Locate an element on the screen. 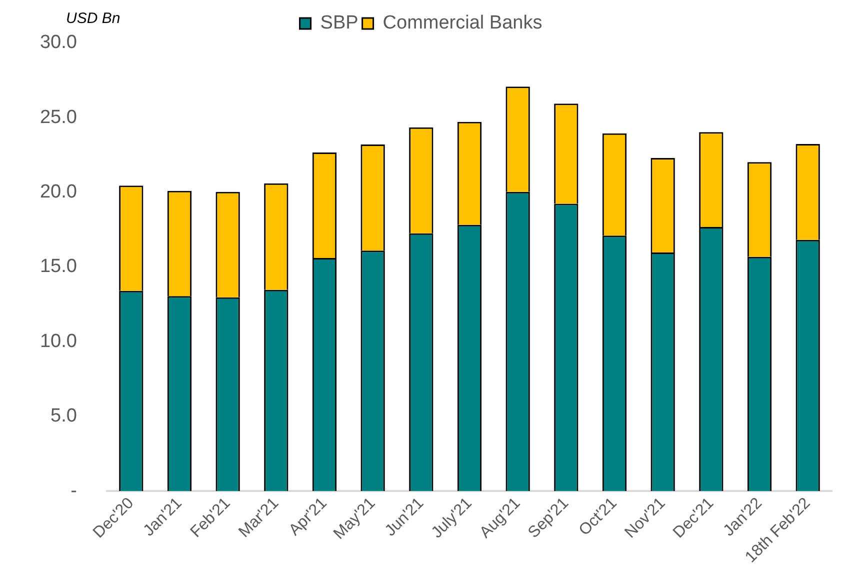 The width and height of the screenshot is (857, 580). legend-label: SBP is located at coordinates (339, 23).